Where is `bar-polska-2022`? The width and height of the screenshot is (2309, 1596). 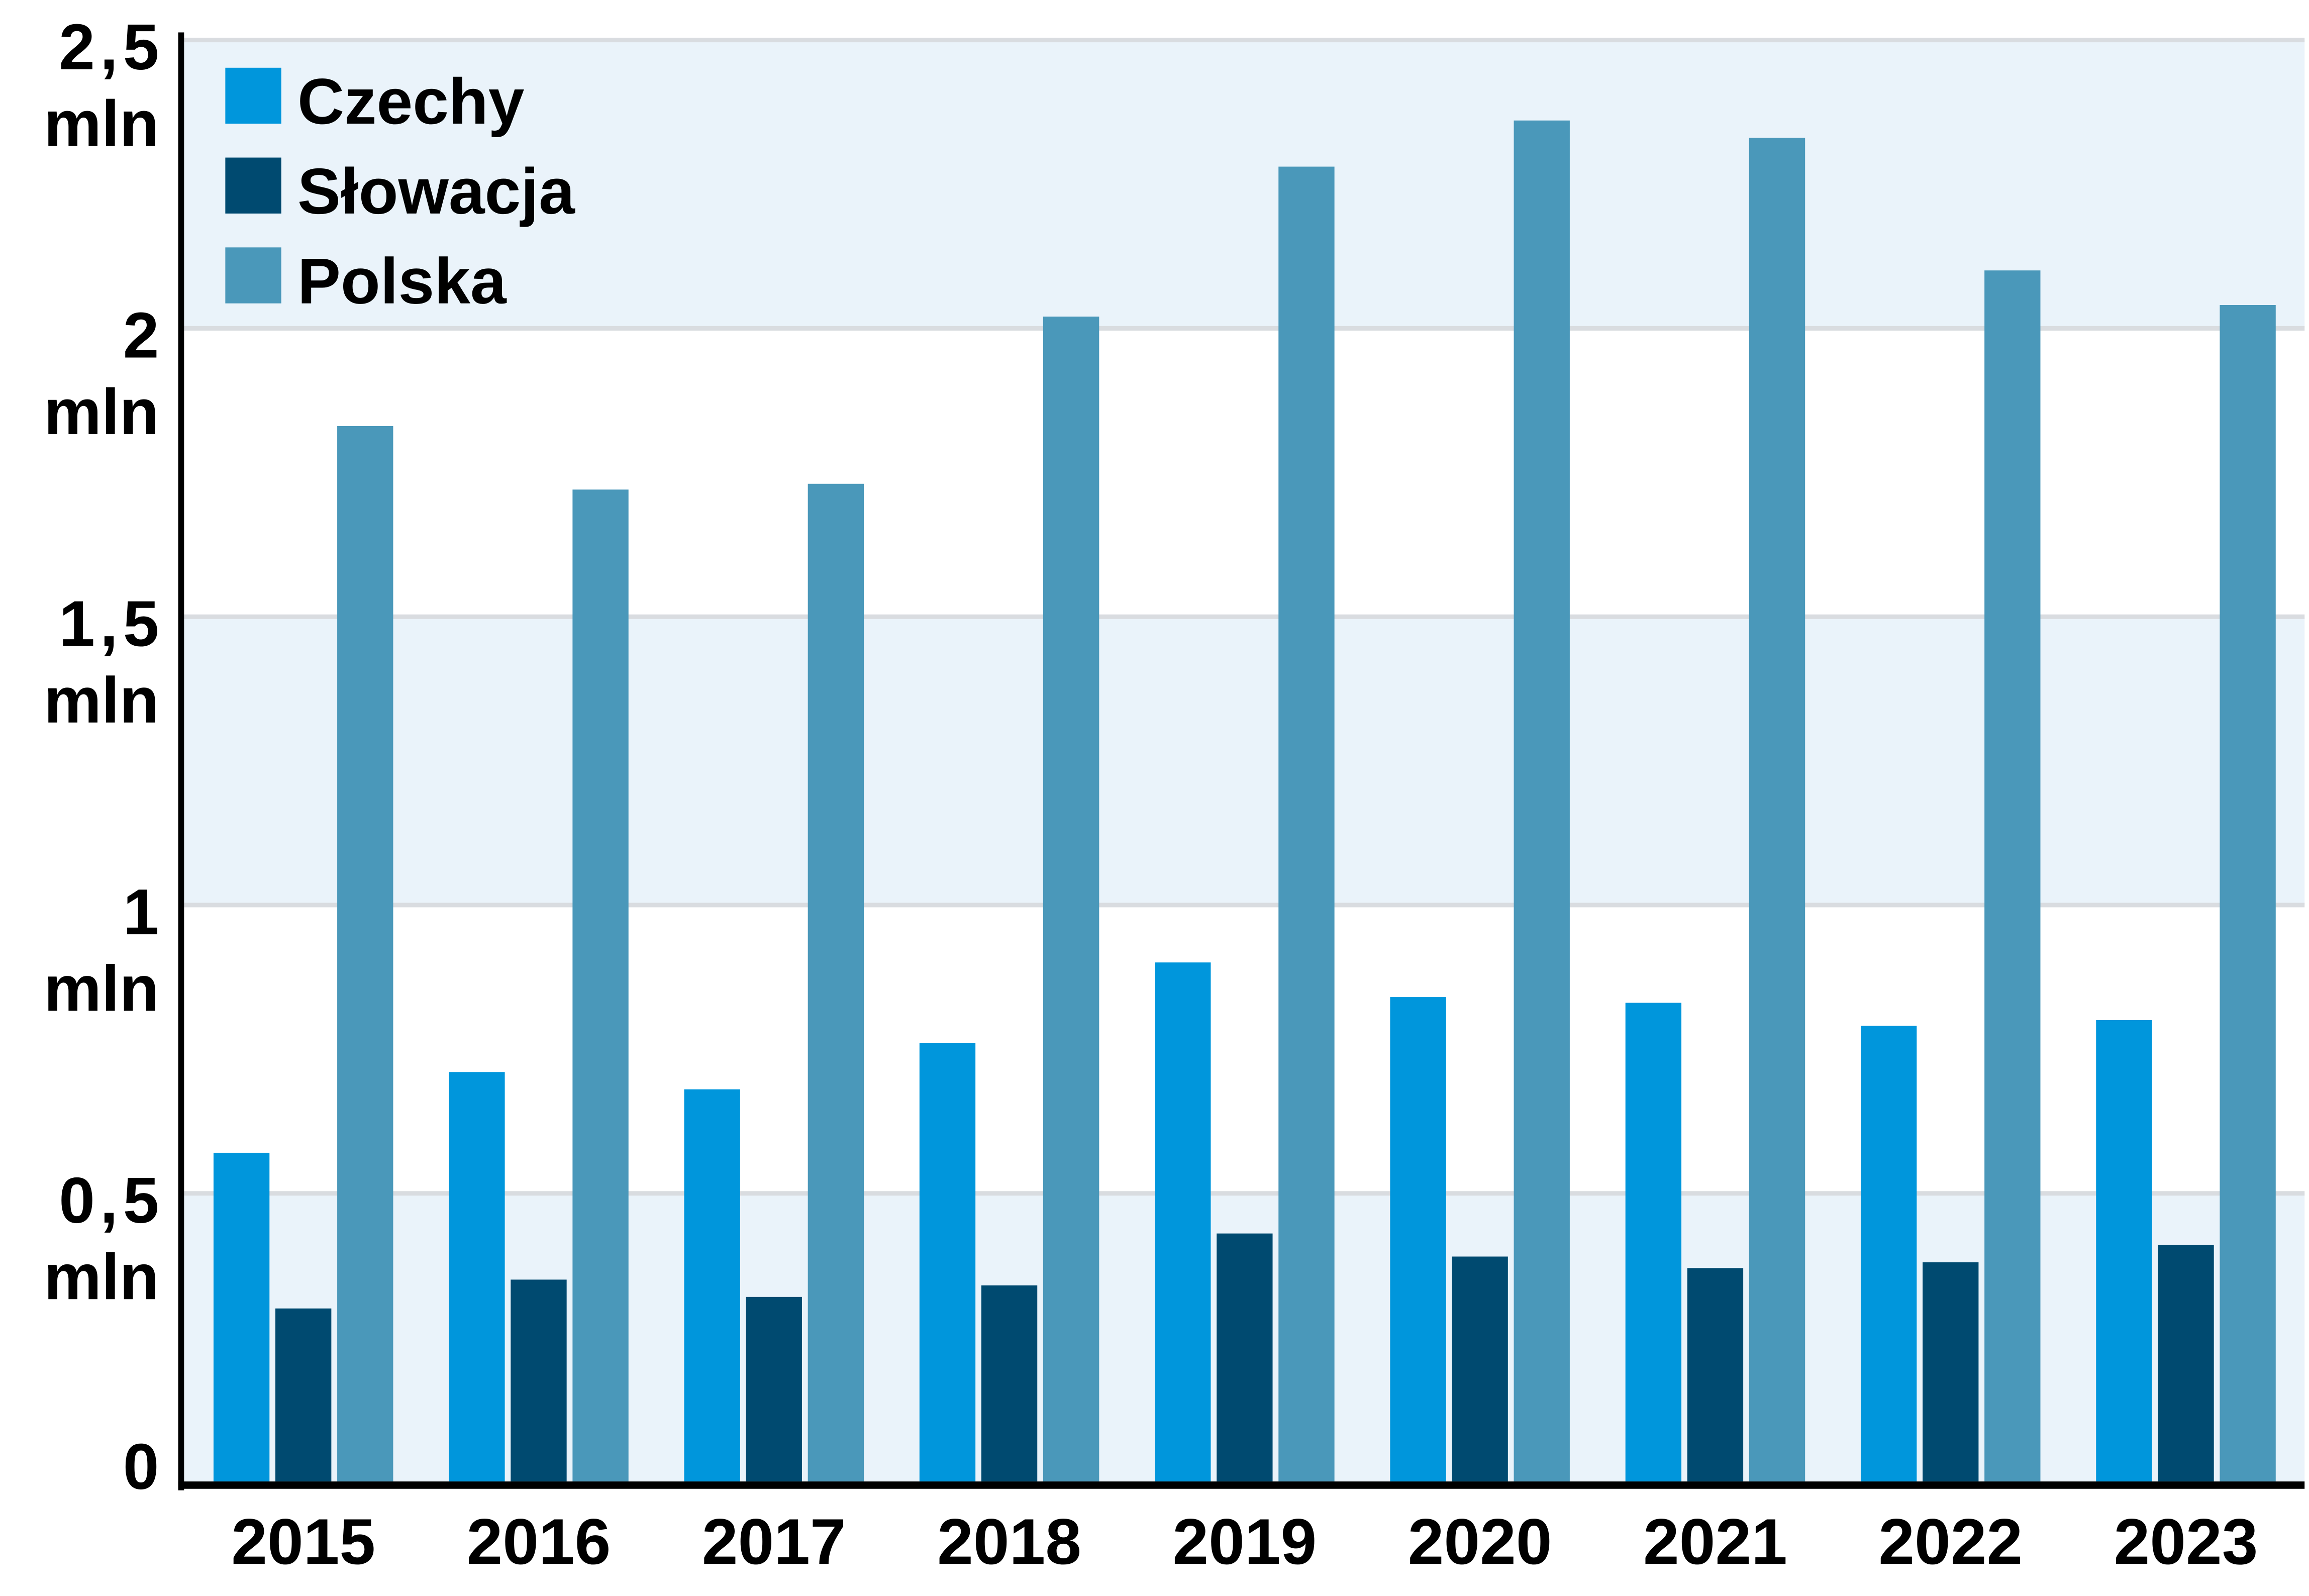
bar-polska-2022 is located at coordinates (2012, 876).